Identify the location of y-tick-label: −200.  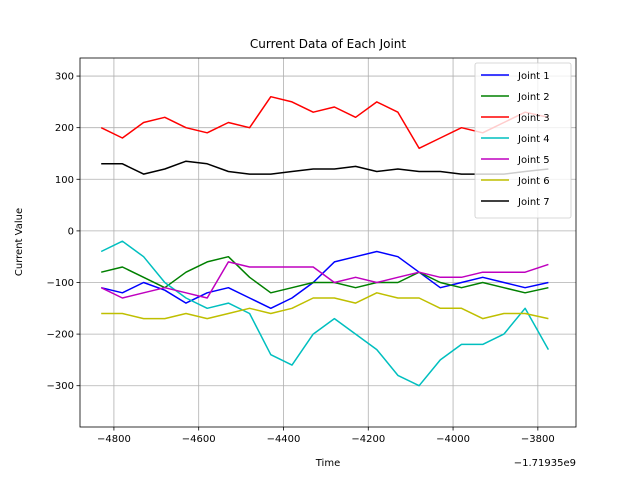
(60, 335).